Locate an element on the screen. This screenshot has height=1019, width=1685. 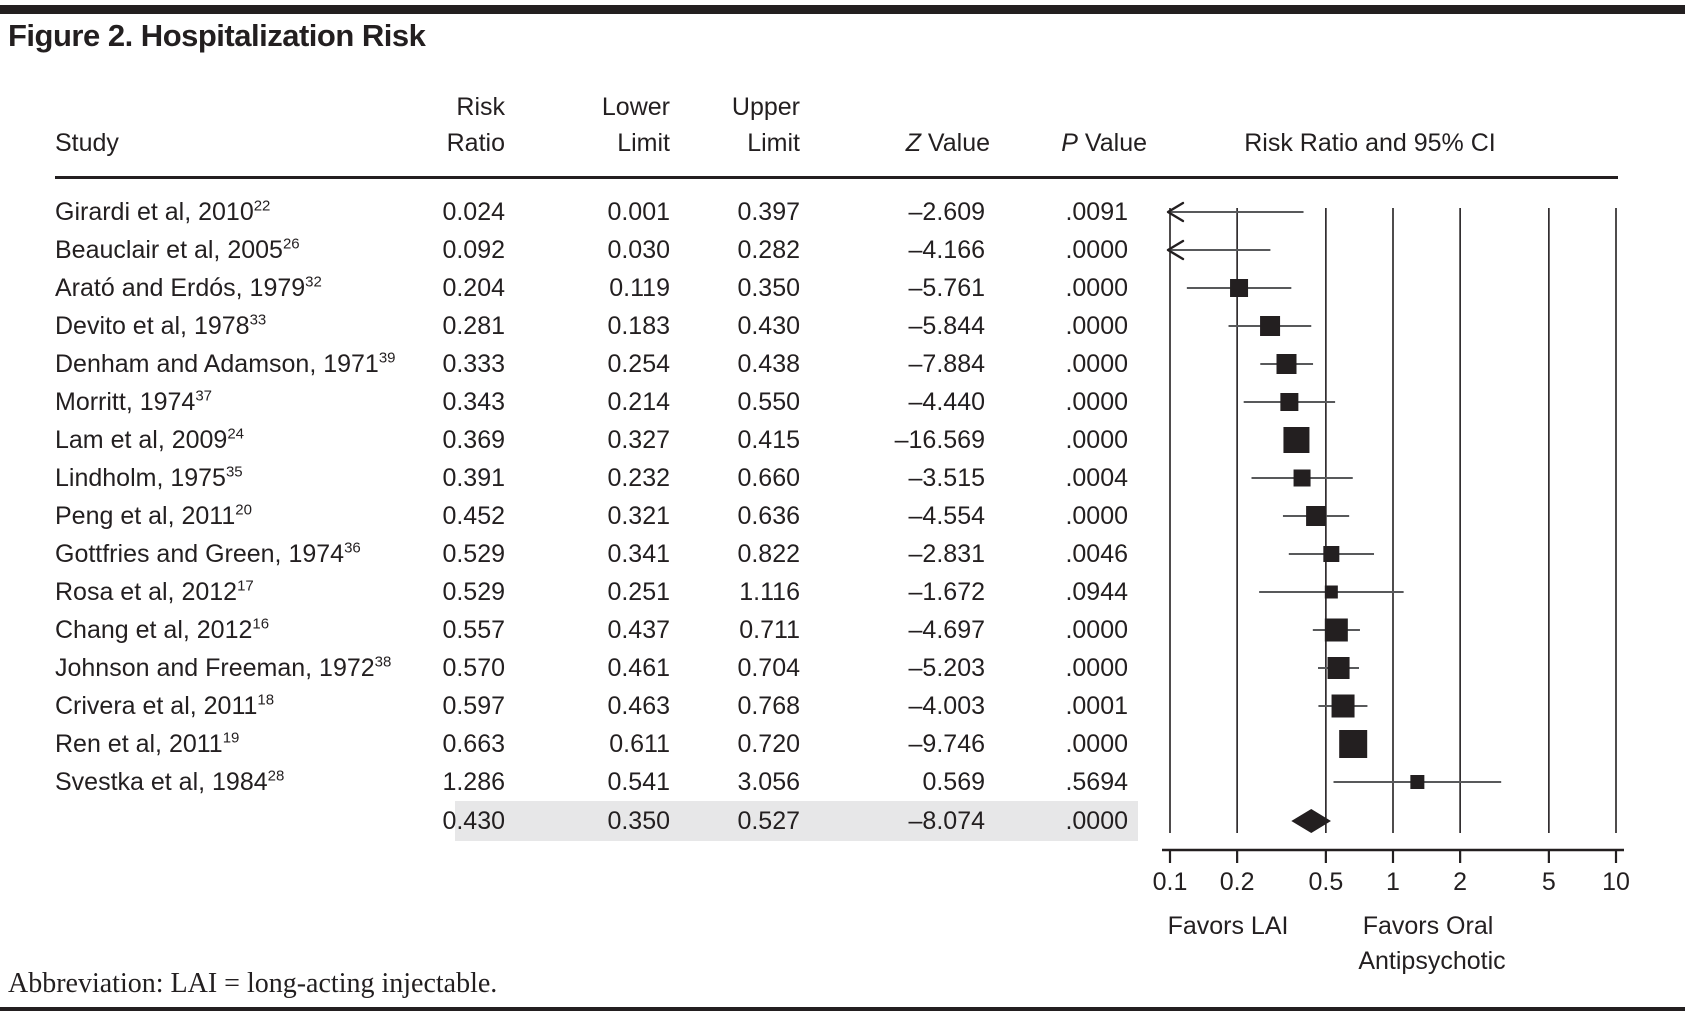
cell-upper: 0.397 is located at coordinates (768, 212).